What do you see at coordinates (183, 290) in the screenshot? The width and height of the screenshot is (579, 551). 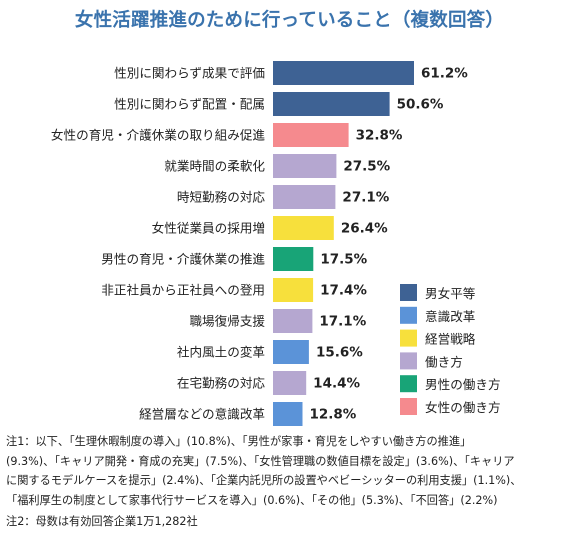 I see `category-label: 非正社員から正社員への登用` at bounding box center [183, 290].